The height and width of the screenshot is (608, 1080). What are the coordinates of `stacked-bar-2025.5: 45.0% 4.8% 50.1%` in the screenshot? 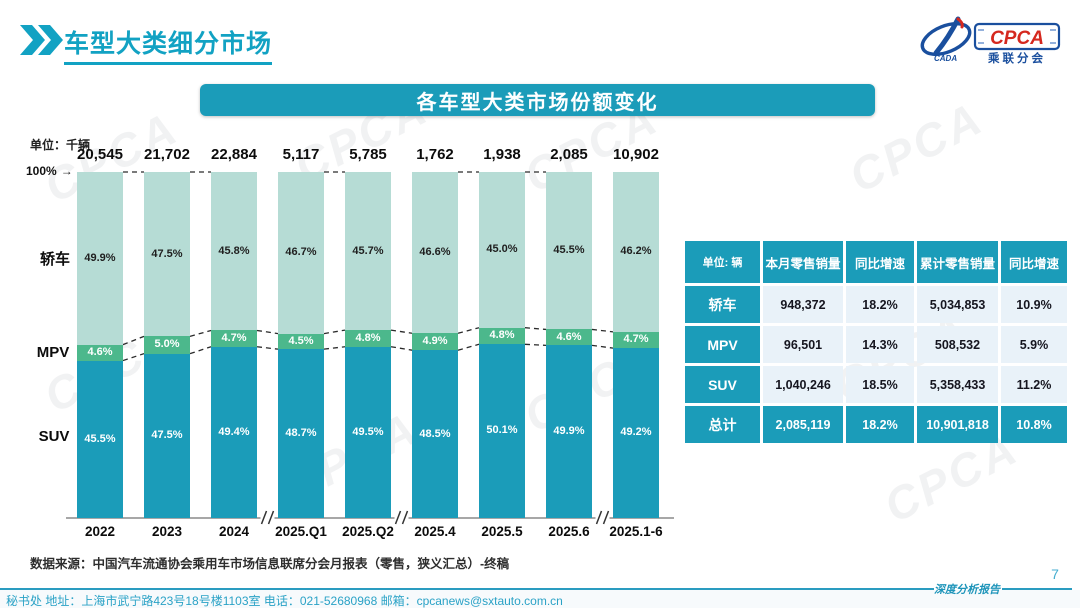 It's located at (502, 345).